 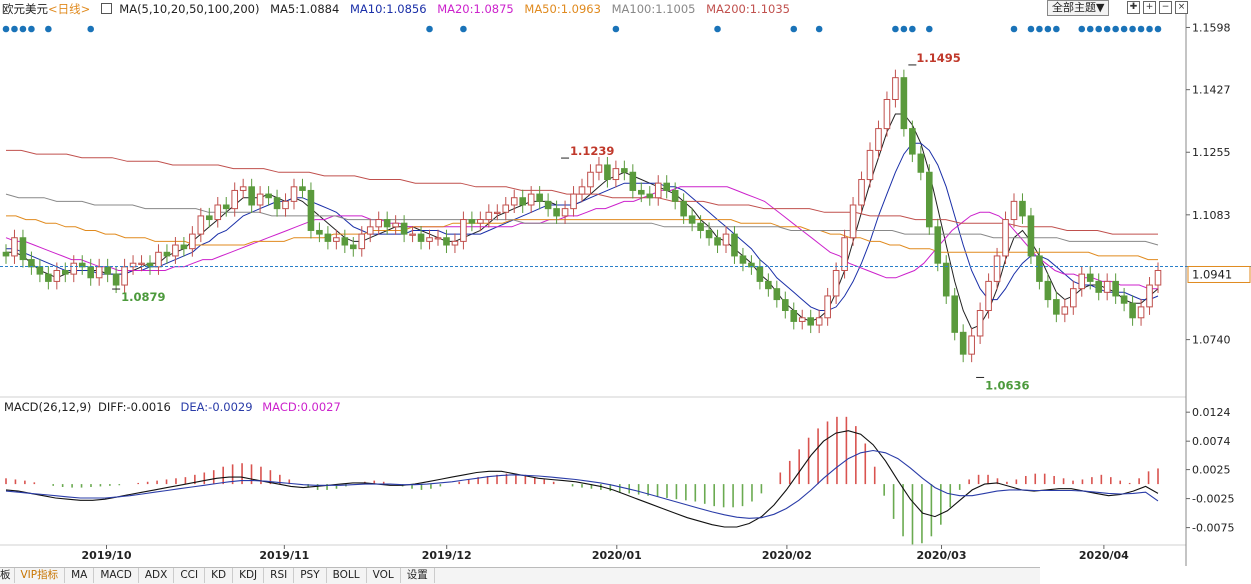 I want to click on macd-tick-label: 0.0074, so click(x=1211, y=441).